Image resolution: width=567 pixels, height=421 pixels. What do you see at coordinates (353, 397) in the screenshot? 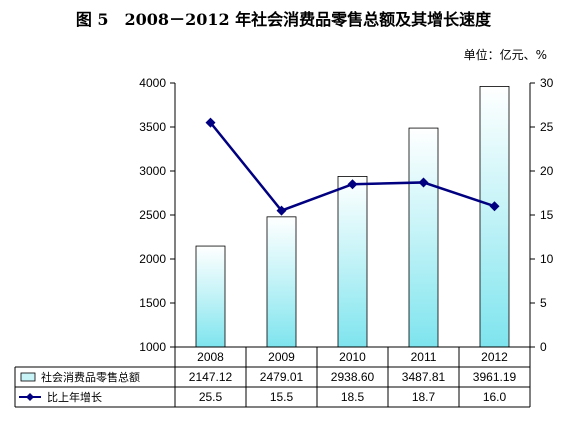
I see `line-data-label: 18.5` at bounding box center [353, 397].